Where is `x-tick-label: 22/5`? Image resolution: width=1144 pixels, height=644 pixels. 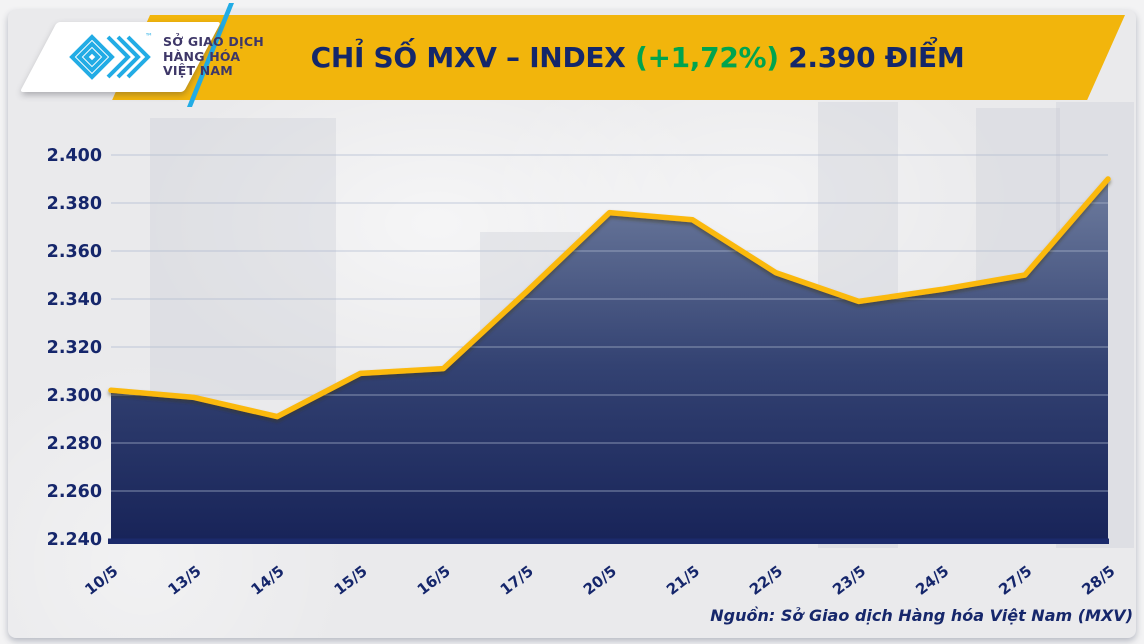 x-tick-label: 22/5 is located at coordinates (766, 580).